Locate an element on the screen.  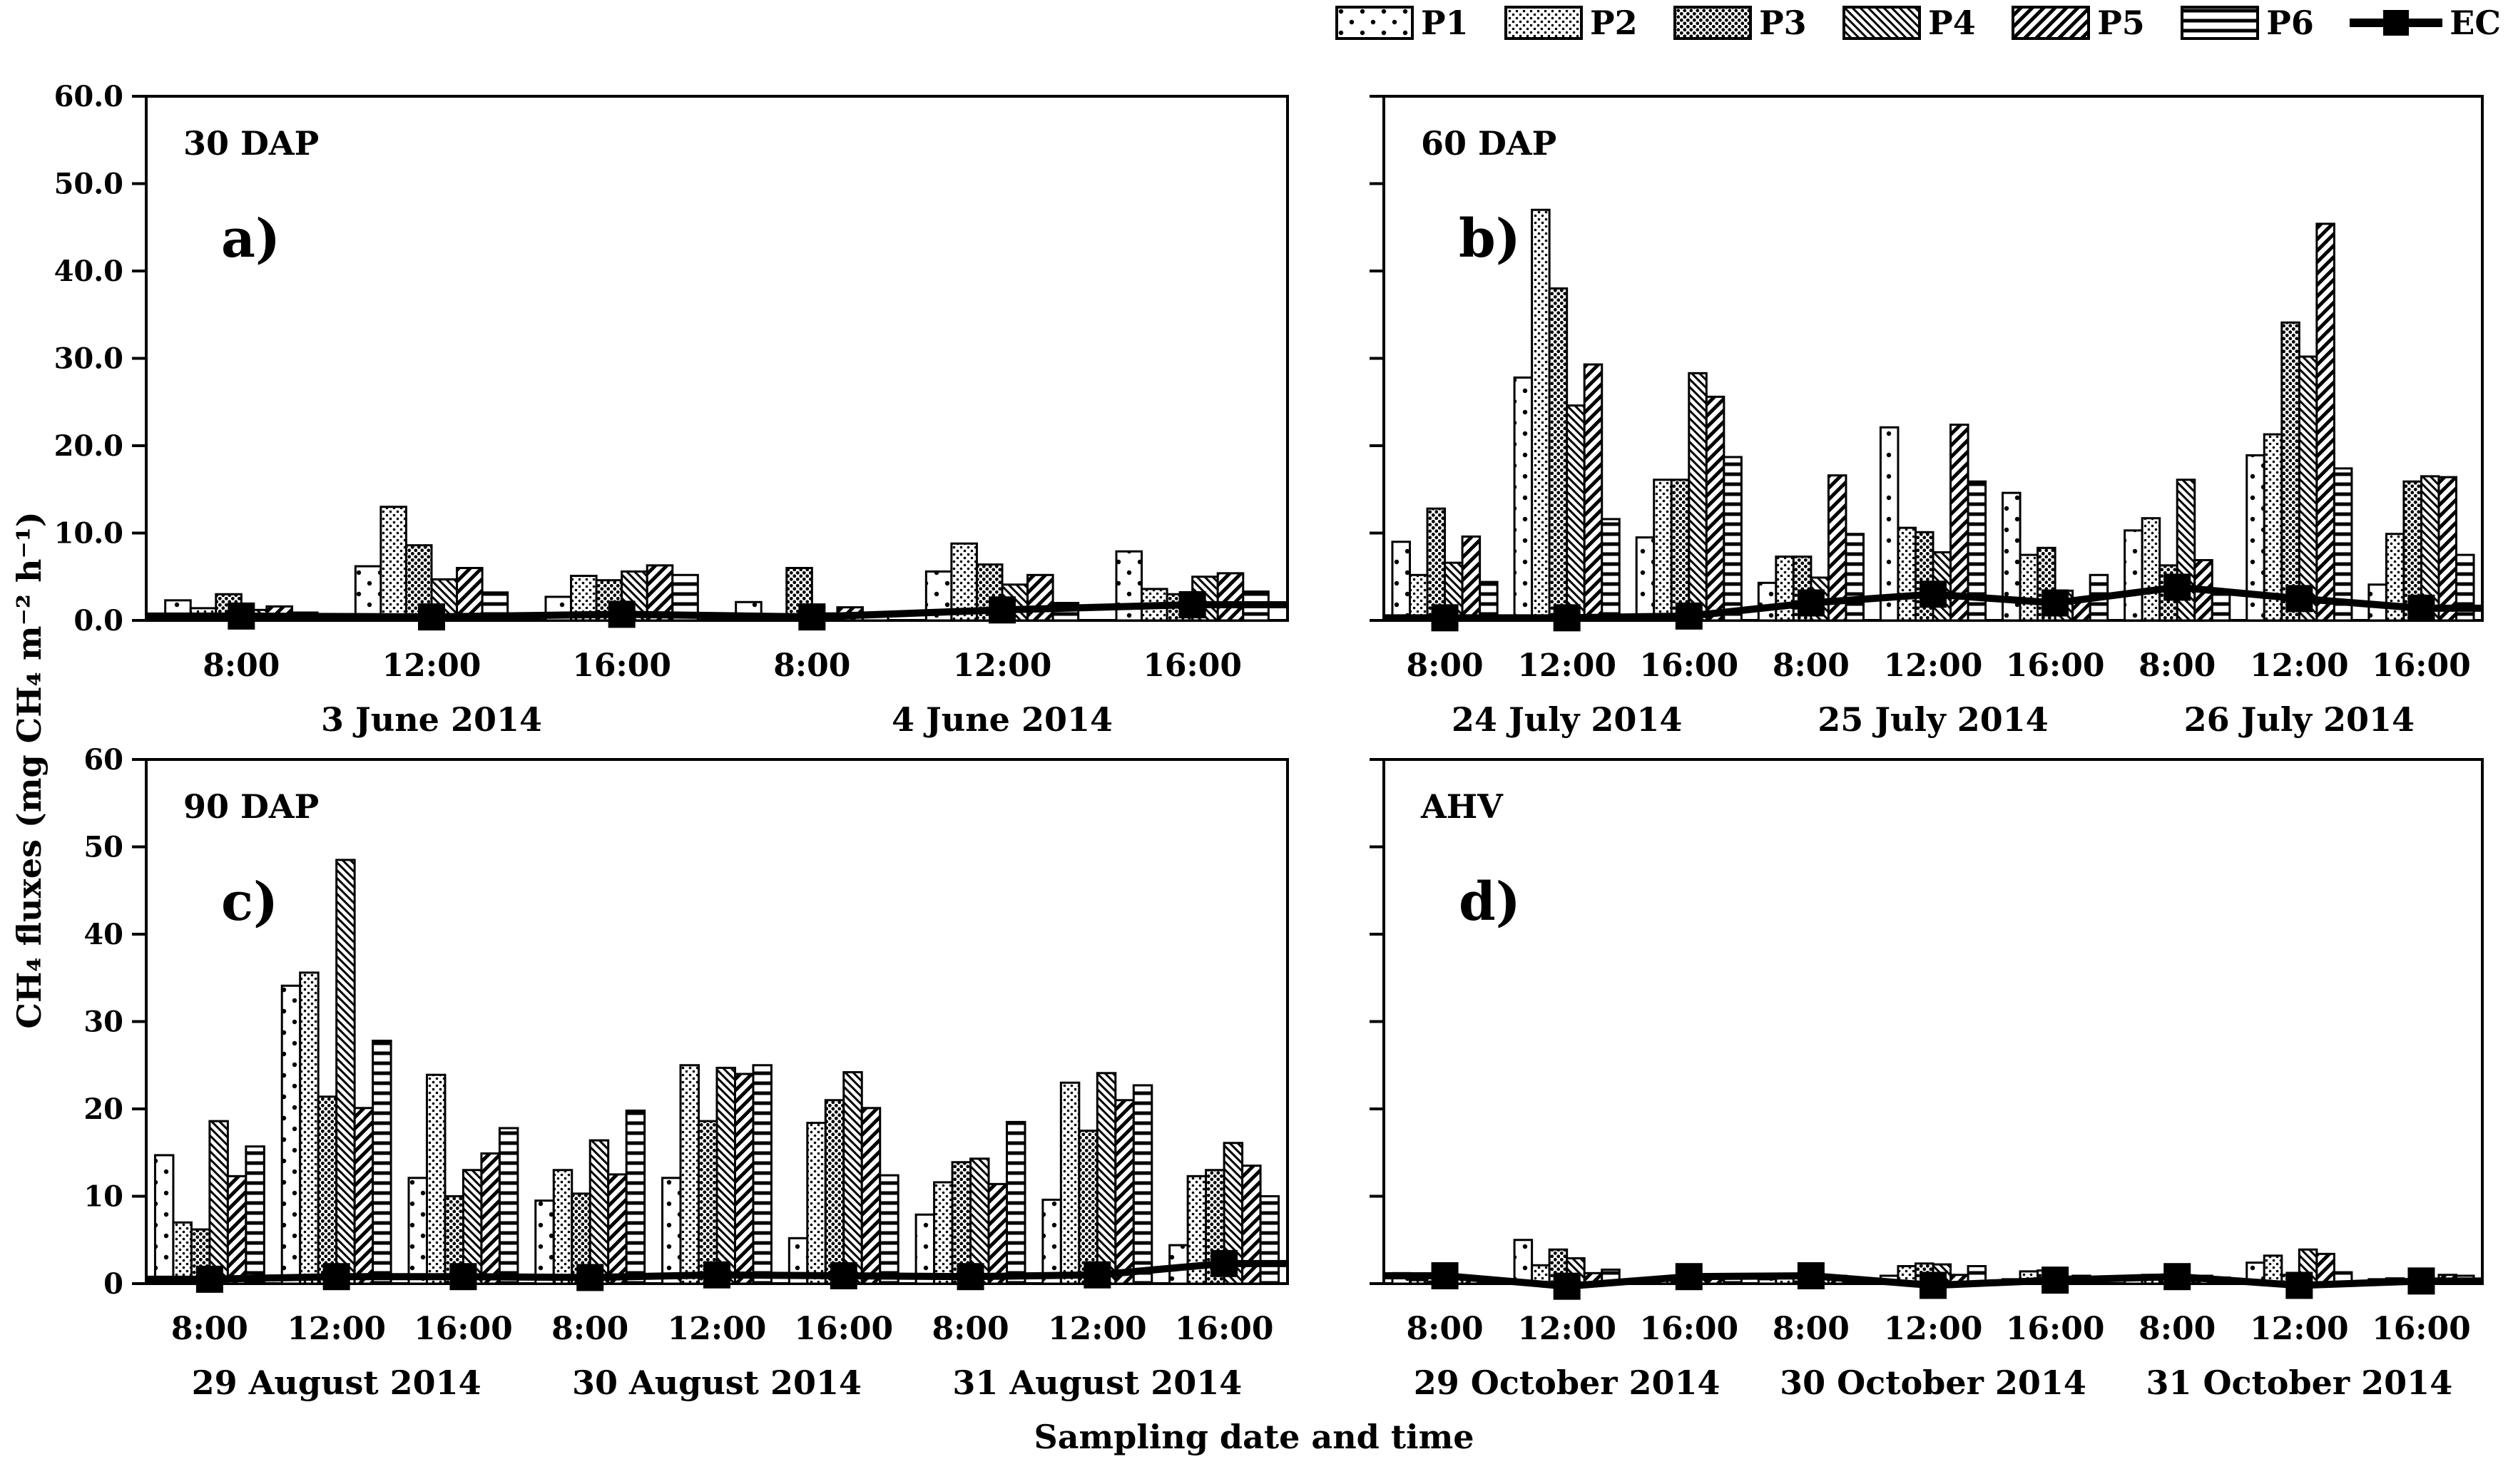
legend-swatch-ec-icon is located at coordinates (2396, 23).